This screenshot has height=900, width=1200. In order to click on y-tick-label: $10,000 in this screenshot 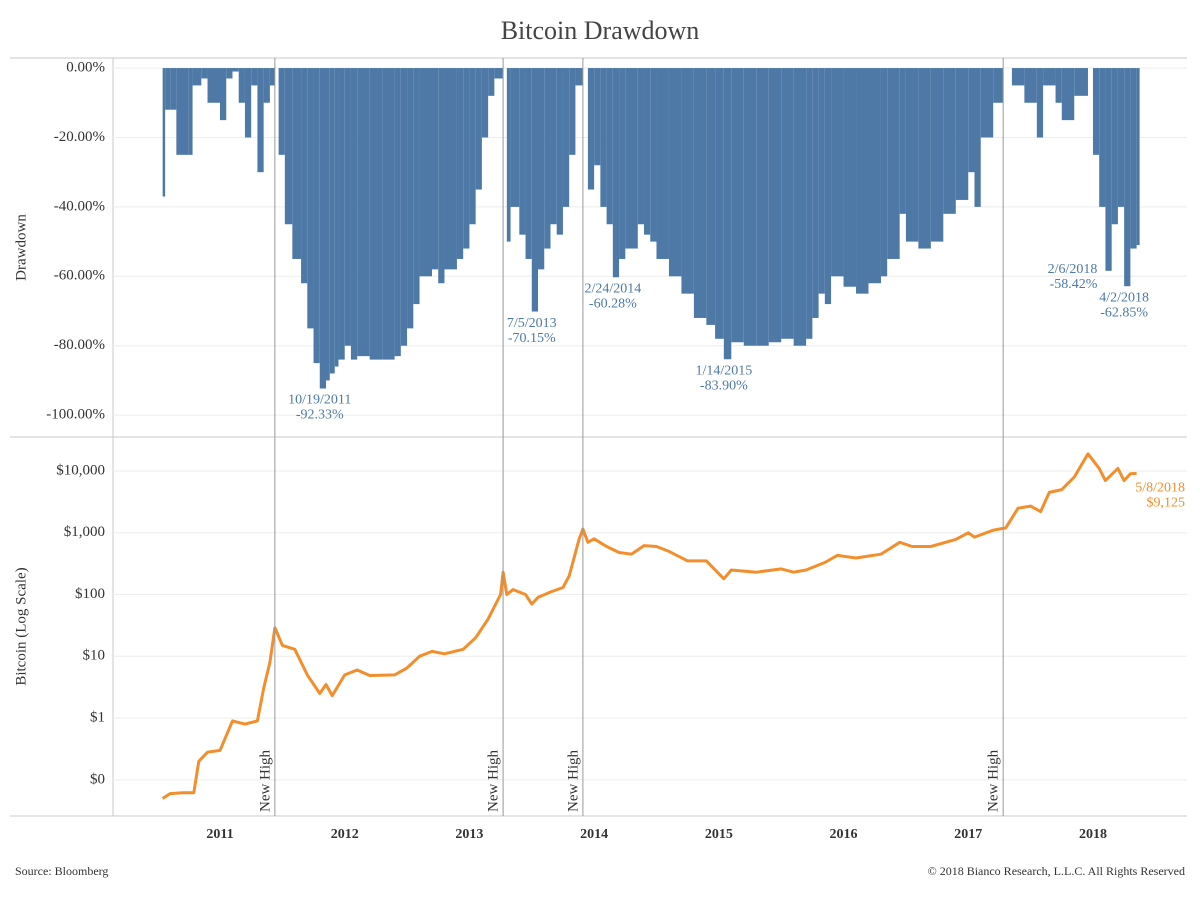, I will do `click(80, 470)`.